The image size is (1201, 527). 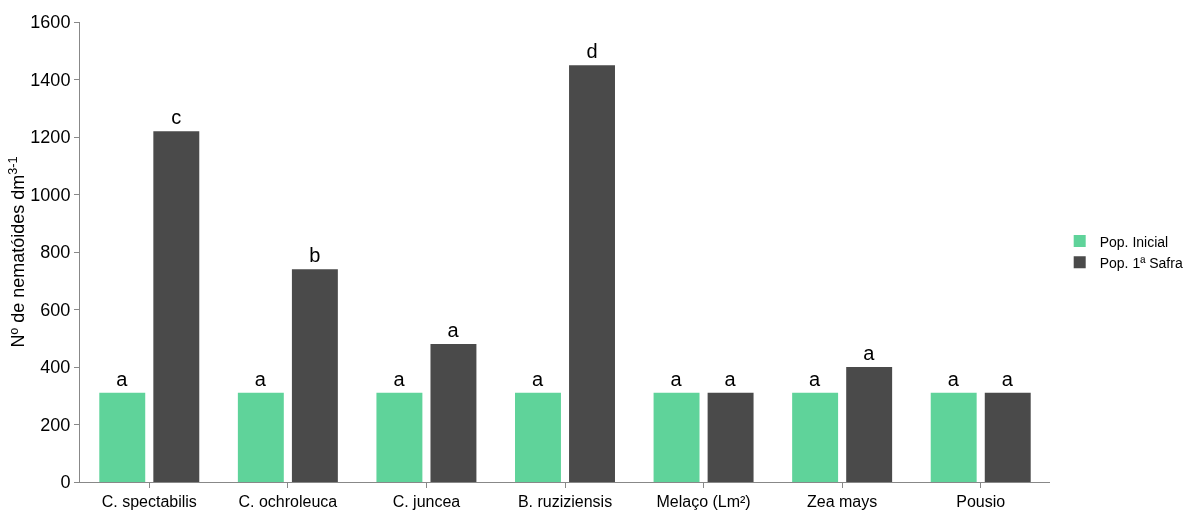 I want to click on y-tick-label: 600, so click(x=55, y=309).